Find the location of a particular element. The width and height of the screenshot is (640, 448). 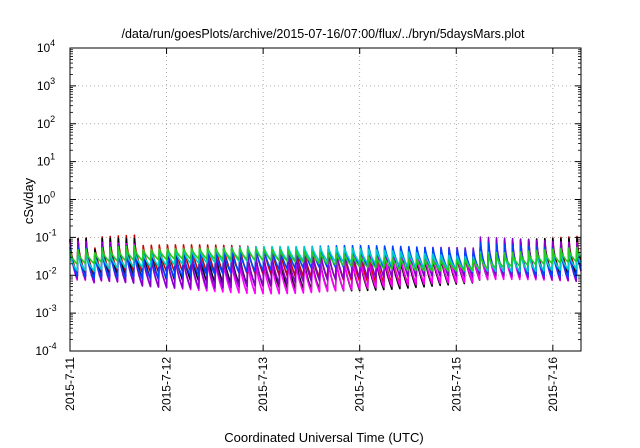

y-tick-label: 10⁴ is located at coordinates (46, 46).